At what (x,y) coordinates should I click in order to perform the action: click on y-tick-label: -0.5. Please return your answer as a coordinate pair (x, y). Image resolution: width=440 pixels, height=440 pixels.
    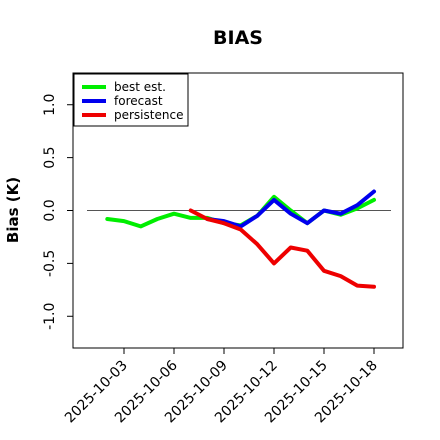
    Looking at the image, I should click on (50, 263).